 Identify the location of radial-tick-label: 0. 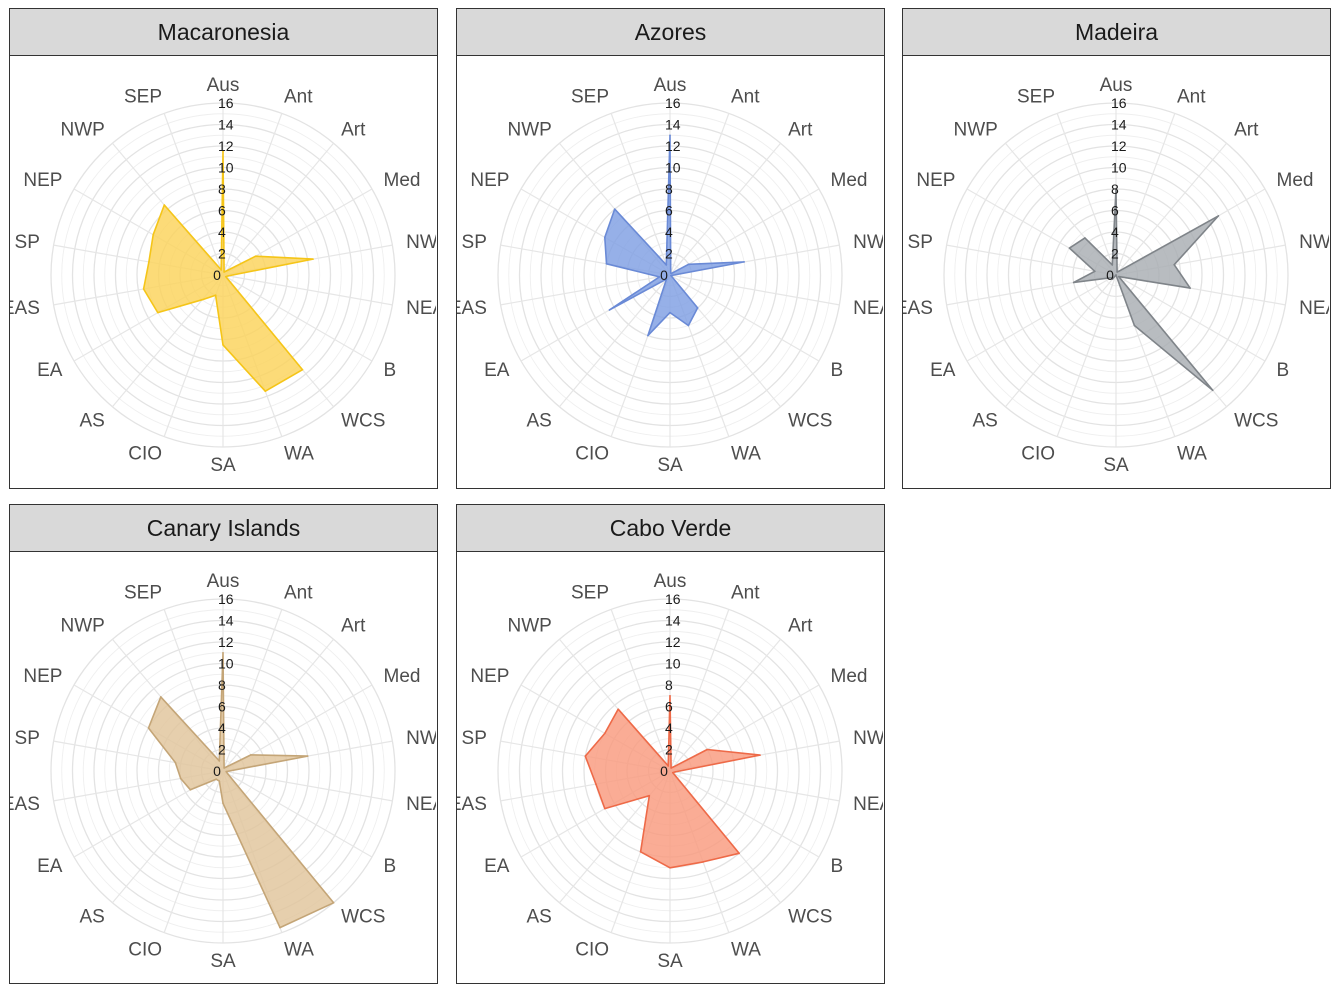
(1110, 275).